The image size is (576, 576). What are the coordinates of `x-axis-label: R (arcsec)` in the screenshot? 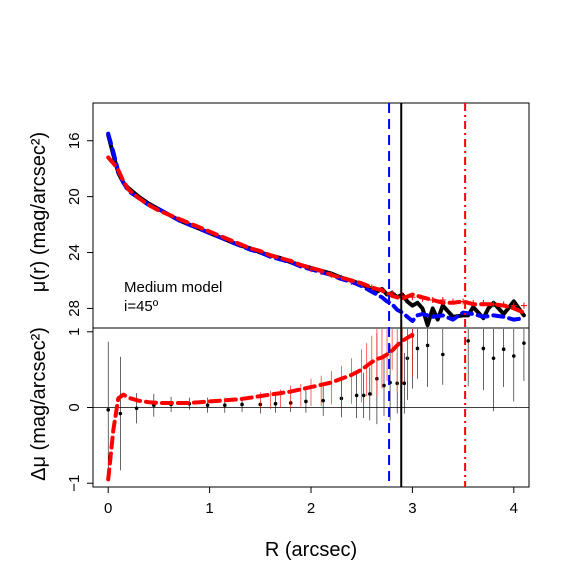 It's located at (311, 550).